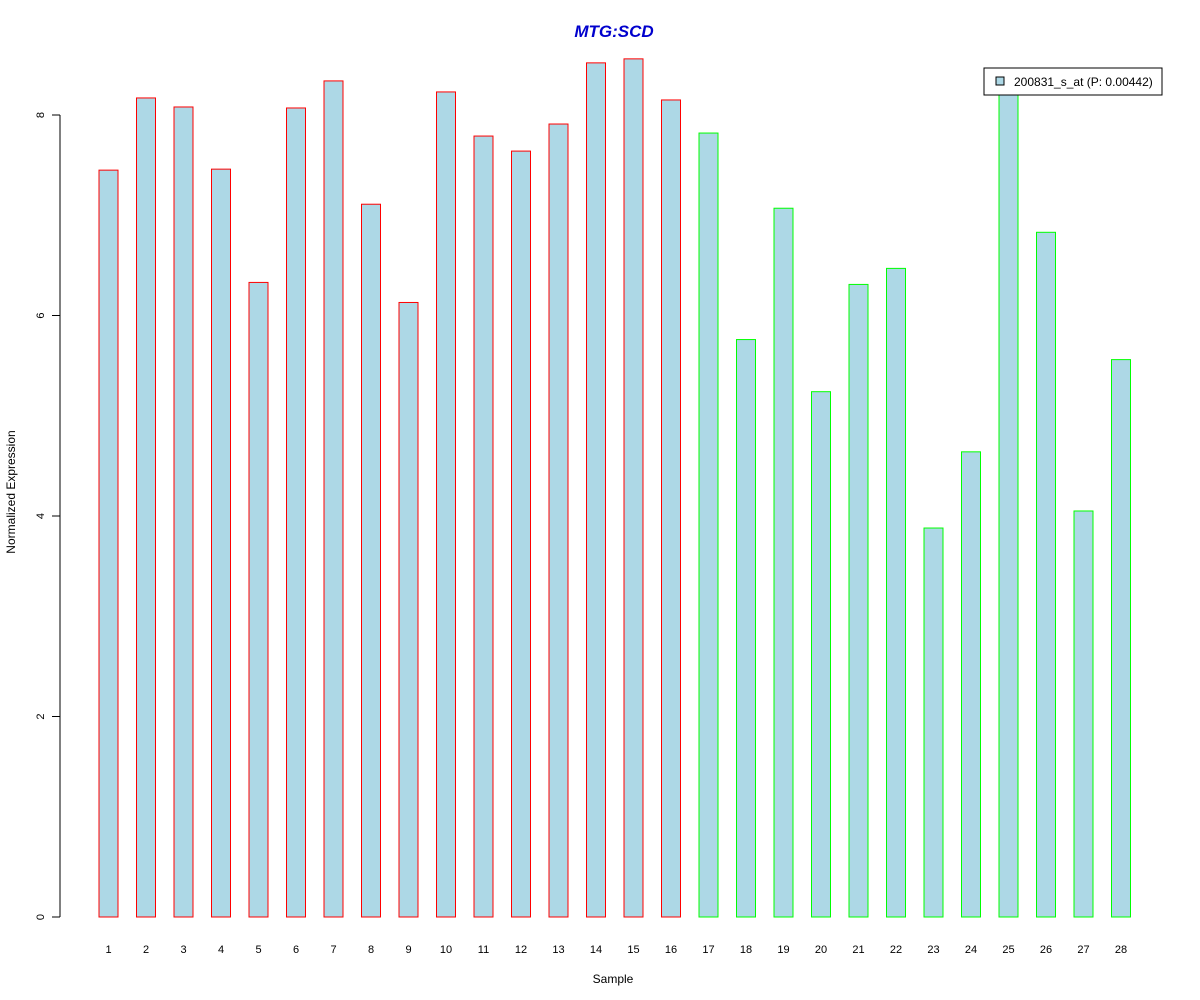  I want to click on y-tick-label: 8, so click(41, 115).